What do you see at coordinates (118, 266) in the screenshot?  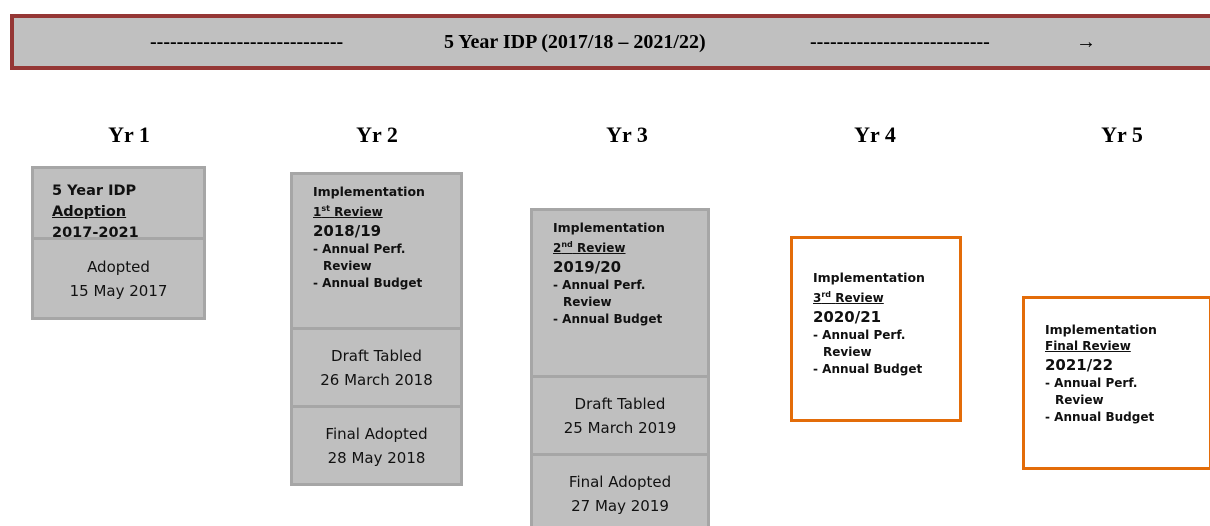 I see `sub-line: Adopted` at bounding box center [118, 266].